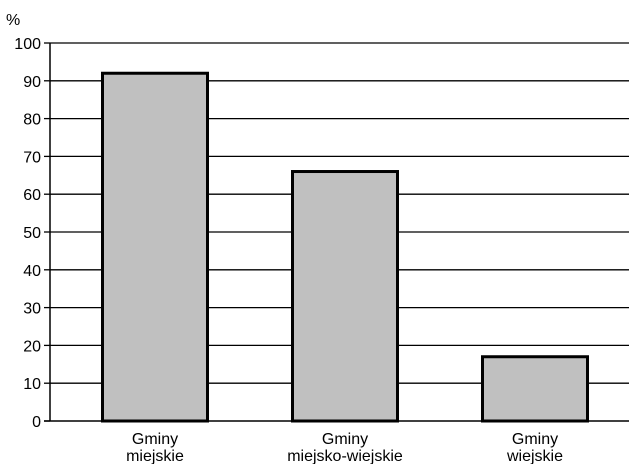 The height and width of the screenshot is (464, 630). What do you see at coordinates (27, 44) in the screenshot?
I see `y-tick-label: 100` at bounding box center [27, 44].